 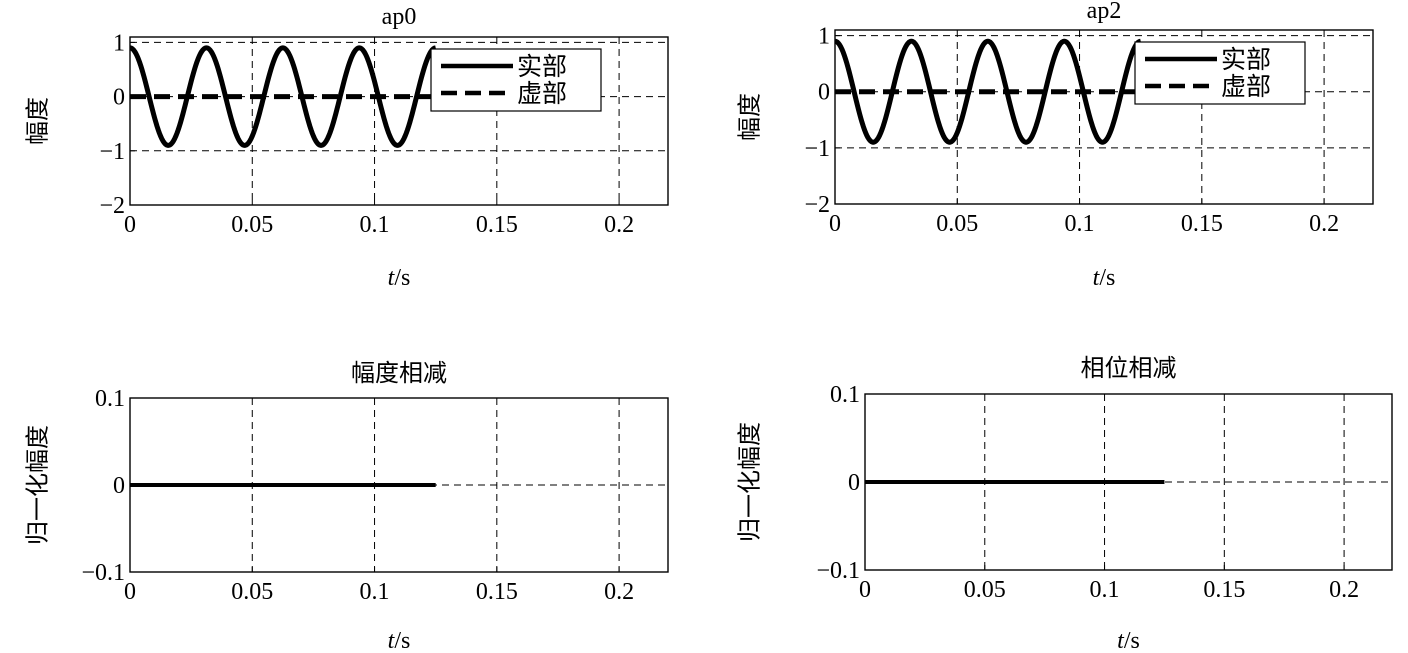 What do you see at coordinates (399, 17) in the screenshot?
I see `chart-title: ap0` at bounding box center [399, 17].